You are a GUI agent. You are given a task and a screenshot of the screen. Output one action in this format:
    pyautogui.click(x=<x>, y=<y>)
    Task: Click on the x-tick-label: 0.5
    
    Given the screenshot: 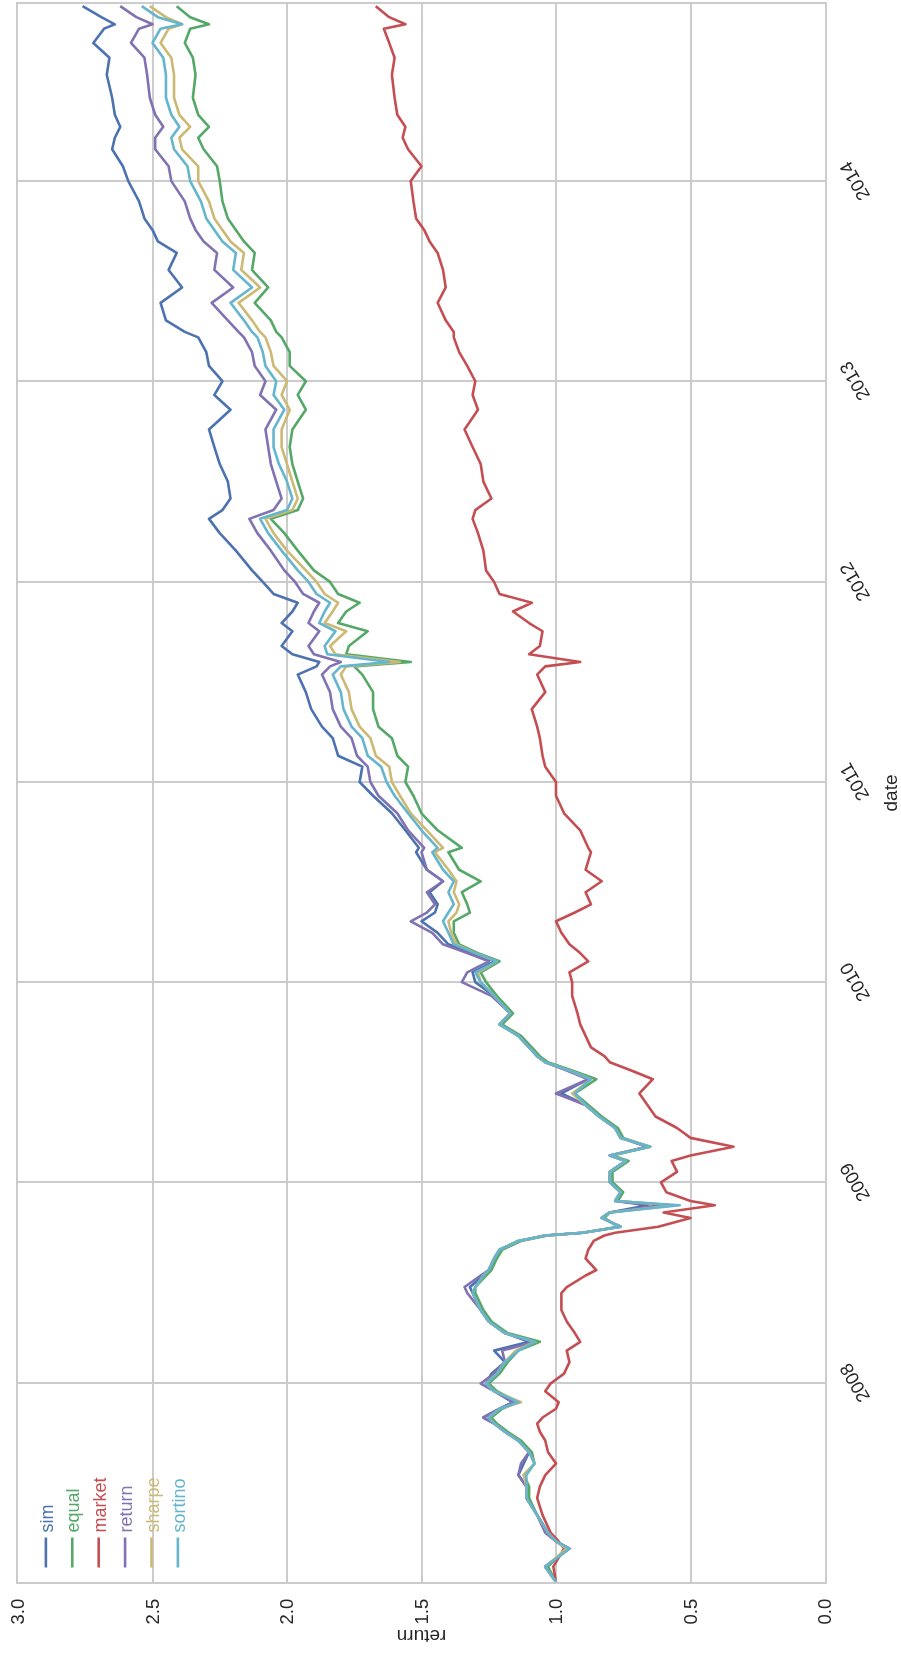 What is the action you would take?
    pyautogui.click(x=690, y=1611)
    